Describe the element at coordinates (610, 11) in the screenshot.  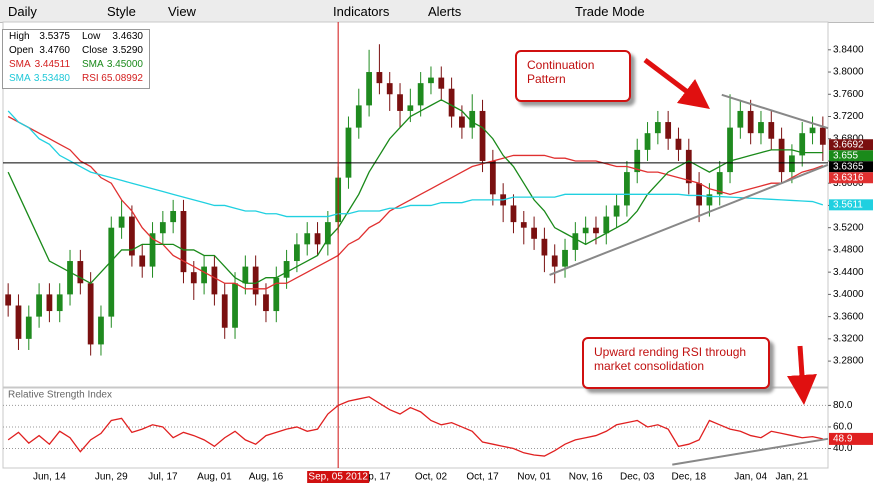
I see `toolbar-button: Trade Mode` at that location.